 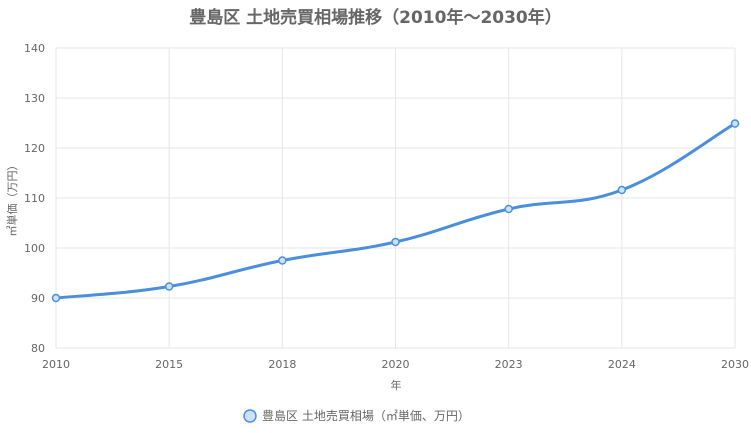 I want to click on legend: 豊島区 土地売買相場（㎡単価、万円）, so click(x=356, y=415).